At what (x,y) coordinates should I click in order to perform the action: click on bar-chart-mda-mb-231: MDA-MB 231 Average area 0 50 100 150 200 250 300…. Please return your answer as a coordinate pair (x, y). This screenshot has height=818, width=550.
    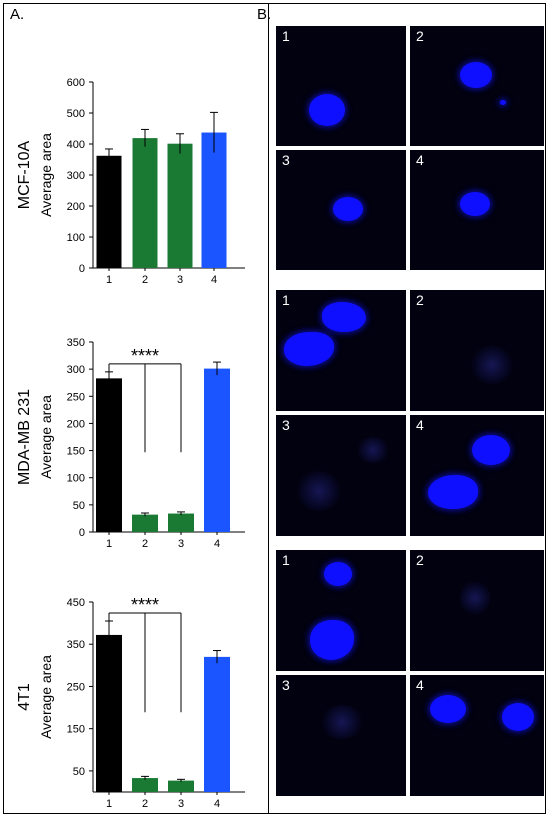
    Looking at the image, I should click on (130, 443).